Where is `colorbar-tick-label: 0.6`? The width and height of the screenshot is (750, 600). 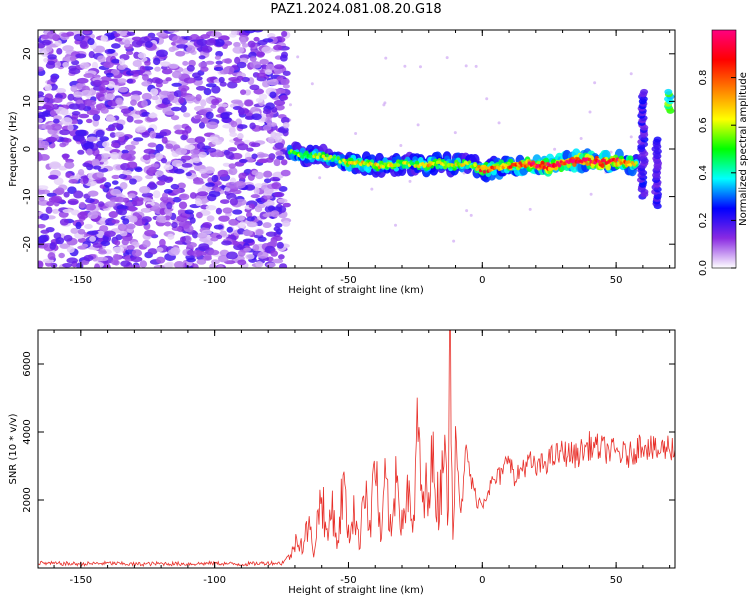 colorbar-tick-label: 0.6 is located at coordinates (703, 125).